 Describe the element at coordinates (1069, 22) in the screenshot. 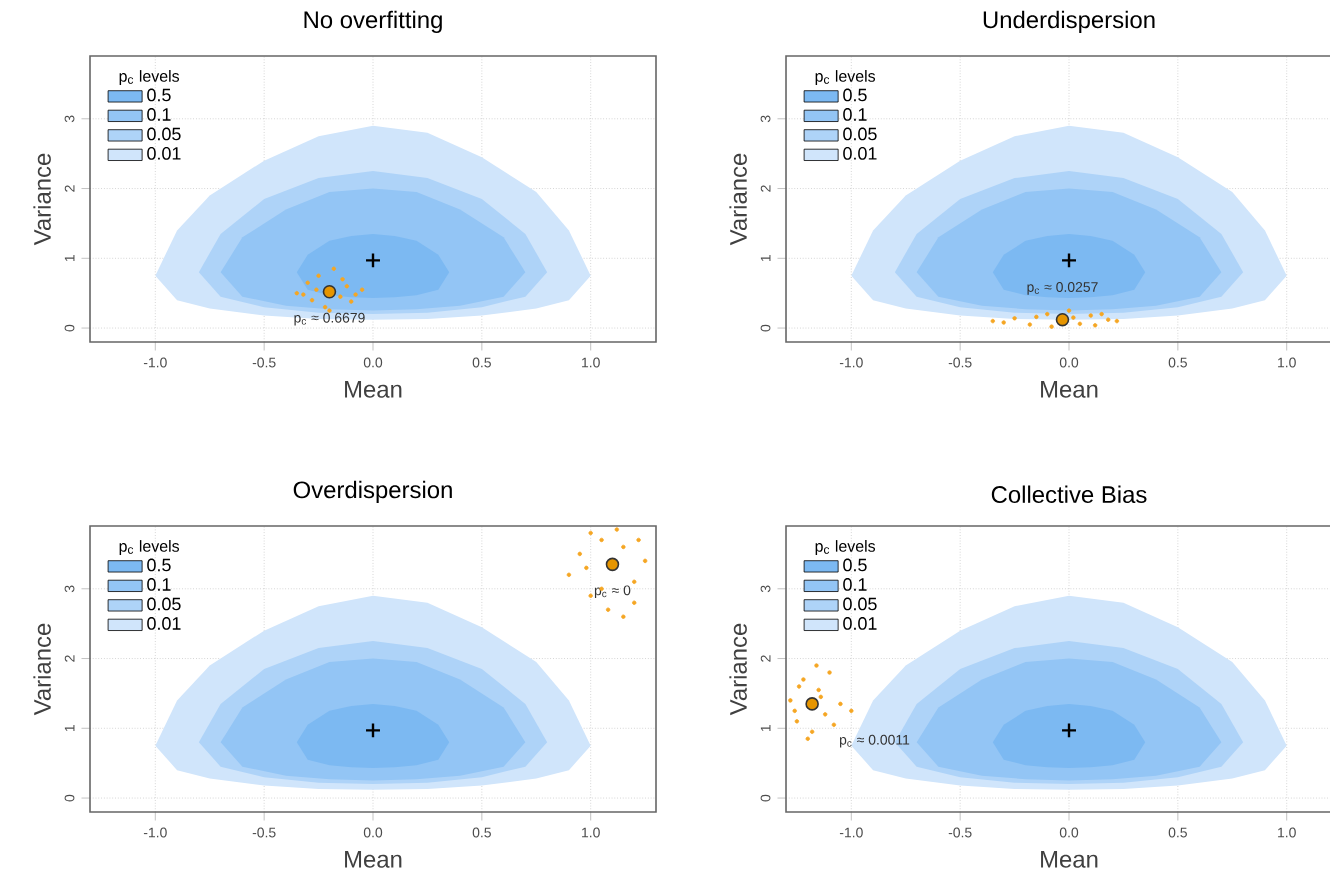

I see `chart-title: Underdispersion` at that location.